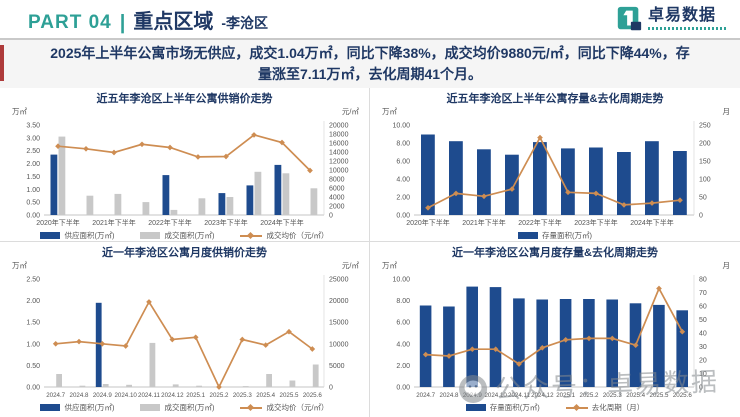 The width and height of the screenshot is (740, 417). I want to click on legend-label: 存量面积(万㎡), so click(567, 235).